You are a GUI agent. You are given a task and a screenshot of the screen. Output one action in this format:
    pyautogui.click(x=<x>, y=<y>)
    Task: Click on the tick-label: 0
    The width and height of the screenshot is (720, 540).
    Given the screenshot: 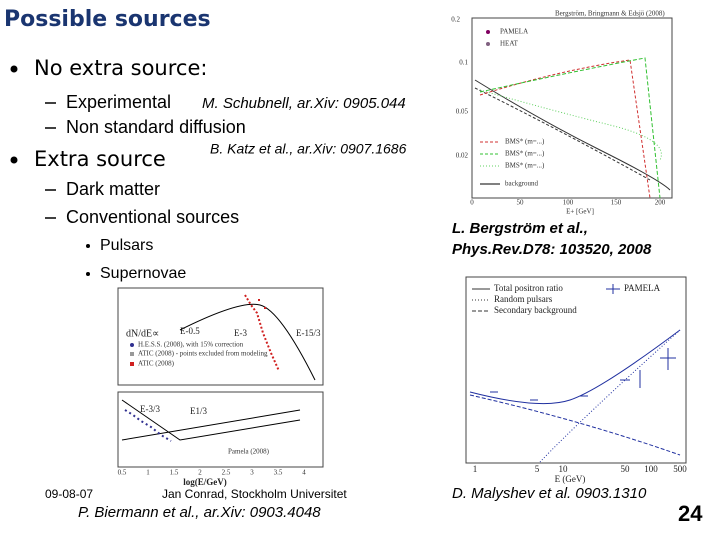 What is the action you would take?
    pyautogui.click(x=472, y=203)
    